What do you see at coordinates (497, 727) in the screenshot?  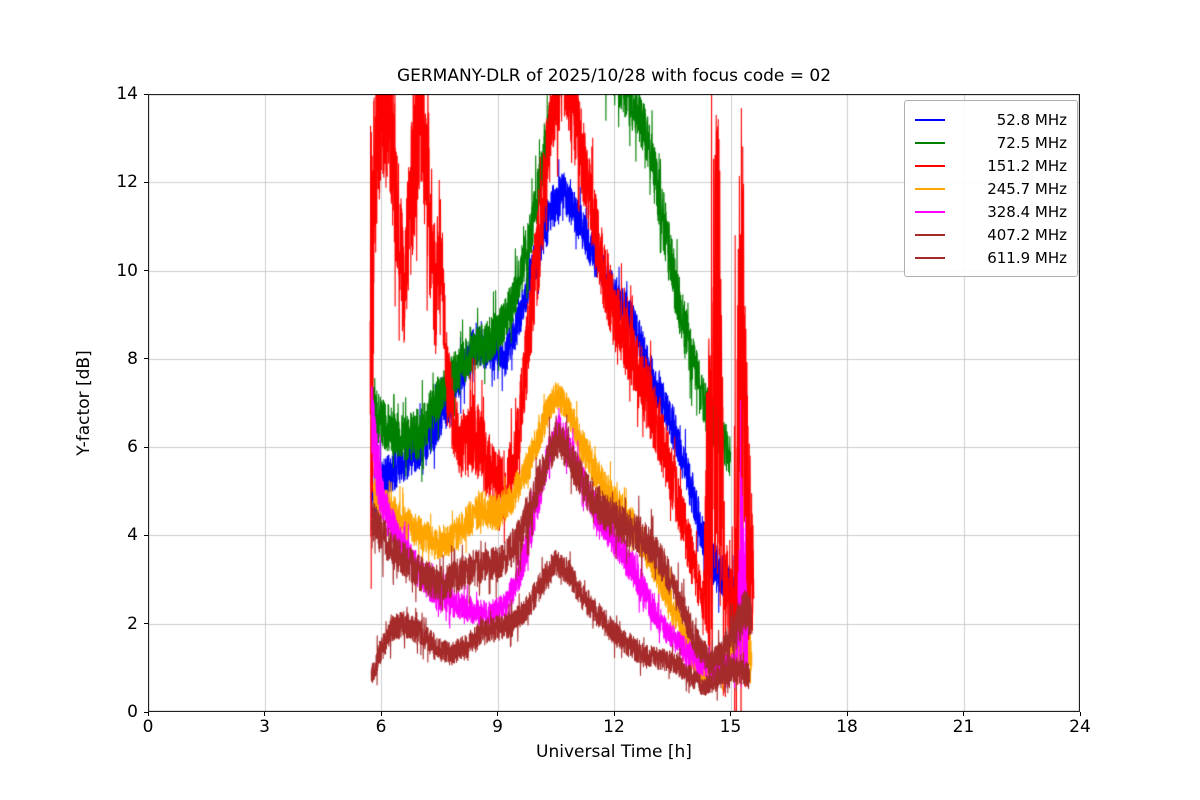 I see `x-tick-label: 9` at bounding box center [497, 727].